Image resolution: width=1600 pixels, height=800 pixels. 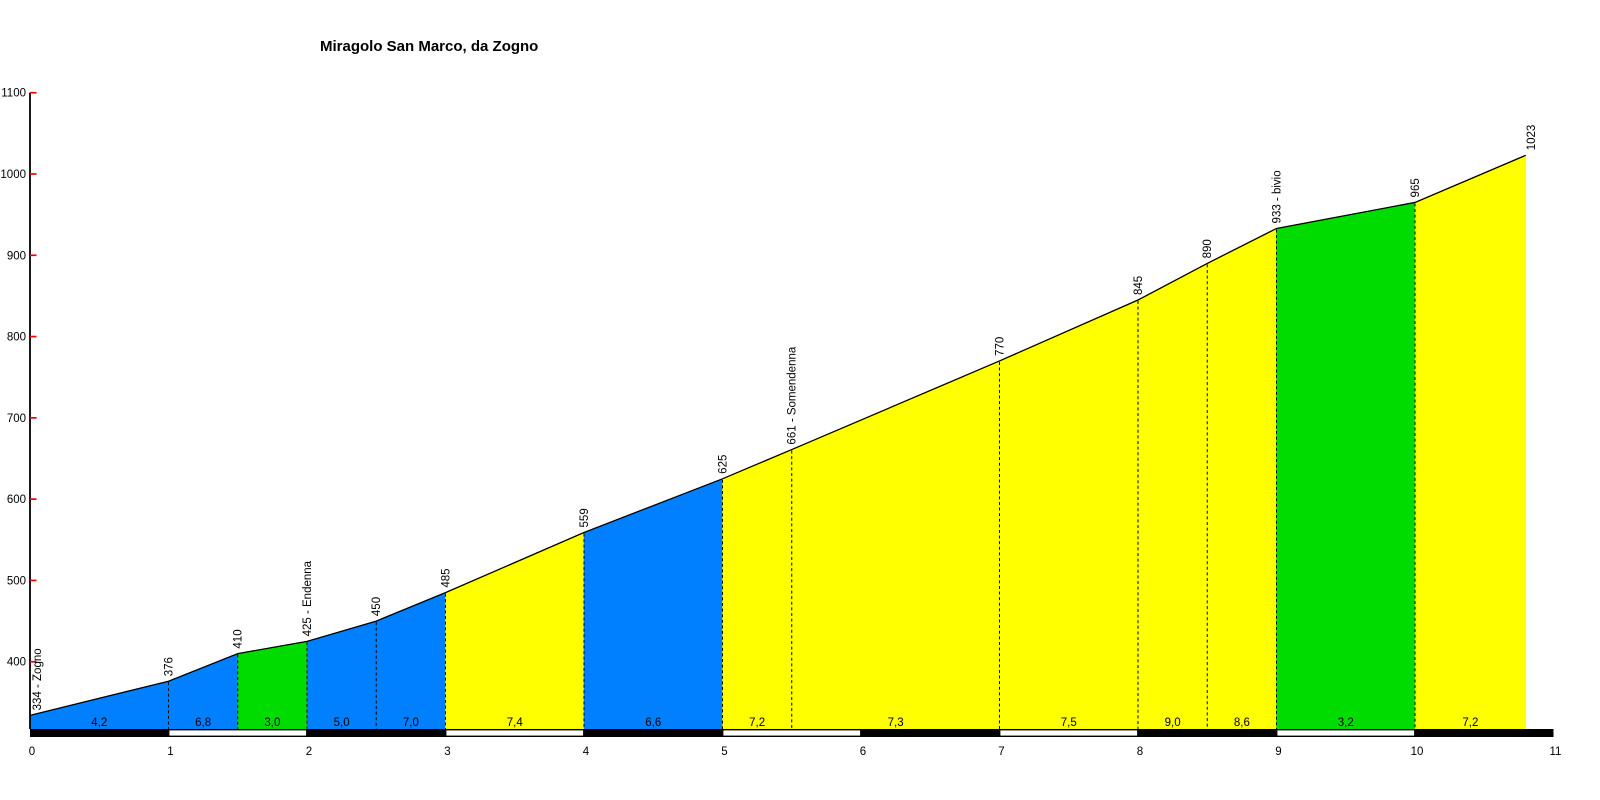 What do you see at coordinates (16, 663) in the screenshot?
I see `y-axis-label: 400` at bounding box center [16, 663].